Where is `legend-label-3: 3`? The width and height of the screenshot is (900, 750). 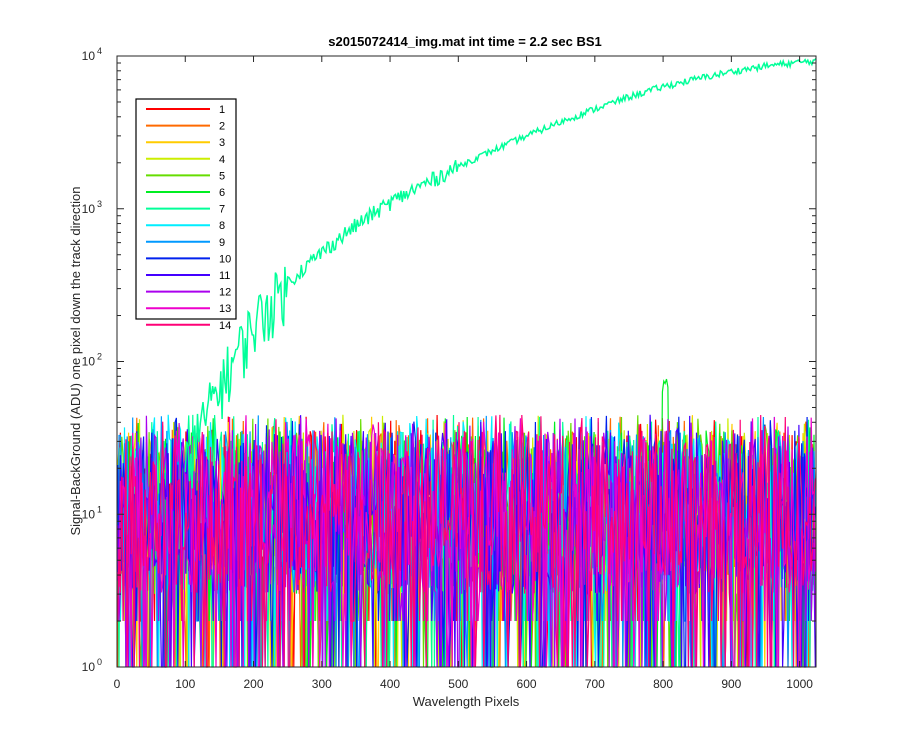
legend-label-3: 3 is located at coordinates (222, 143).